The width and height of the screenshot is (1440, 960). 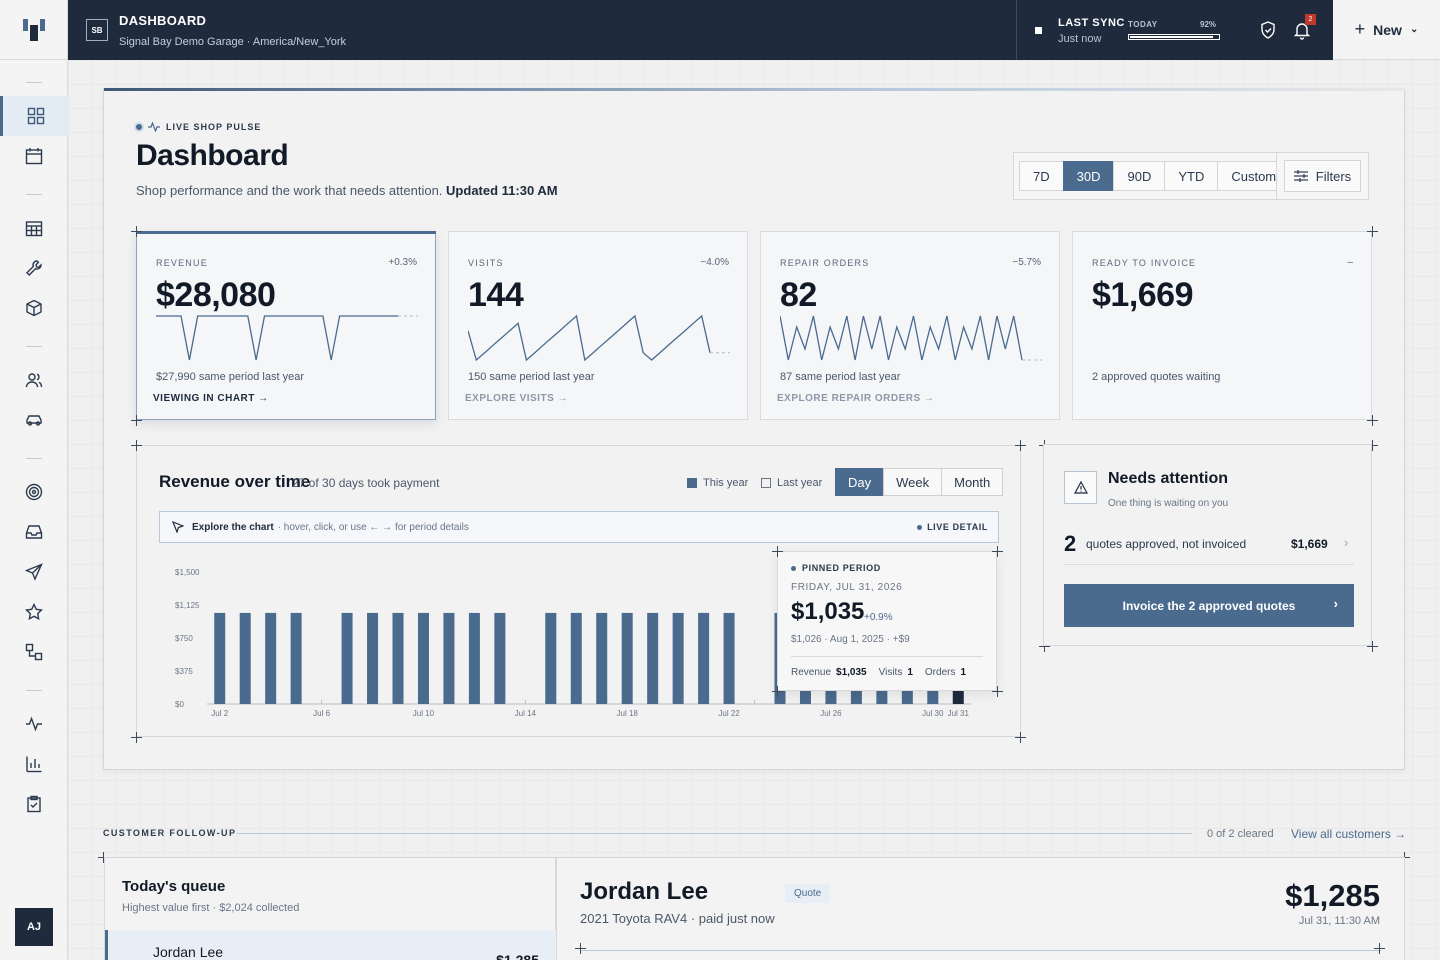 What do you see at coordinates (34, 652) in the screenshot?
I see `sidebar-item-workflows` at bounding box center [34, 652].